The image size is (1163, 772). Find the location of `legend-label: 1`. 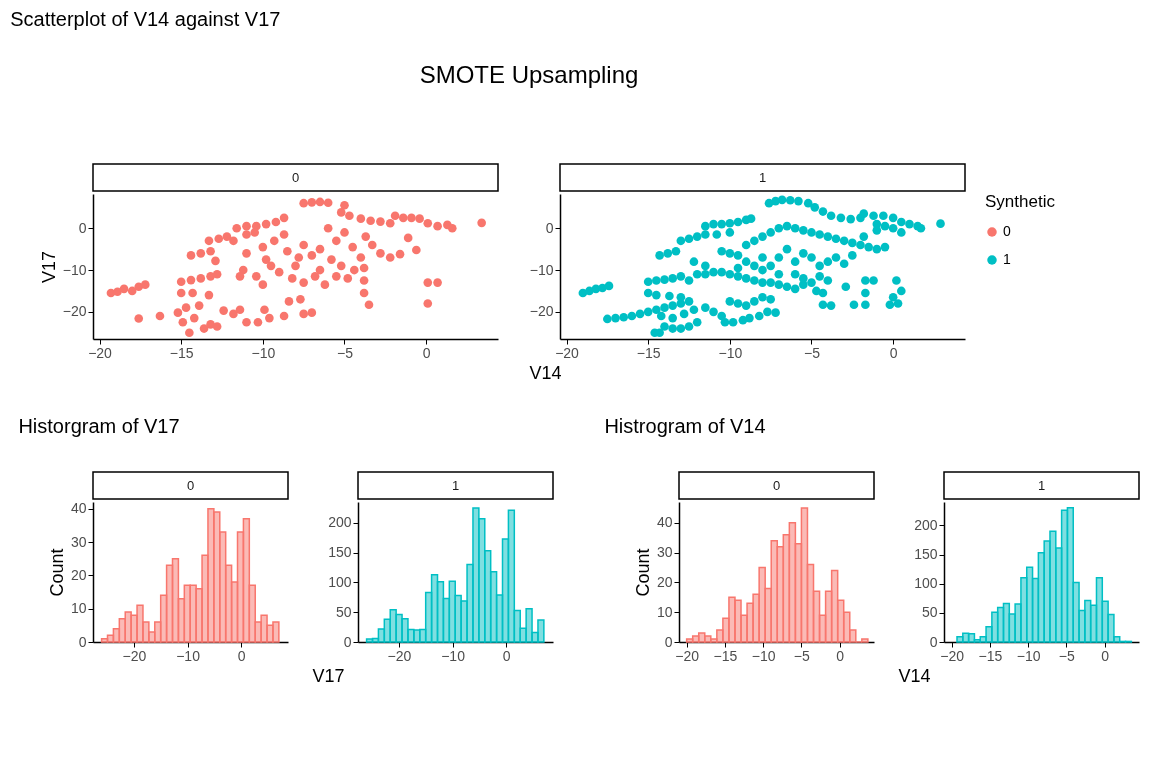

legend-label: 1 is located at coordinates (1007, 259).